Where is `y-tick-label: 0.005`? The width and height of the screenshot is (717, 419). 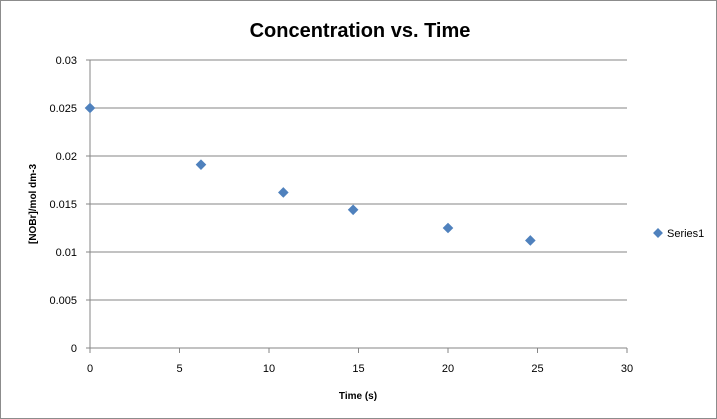
y-tick-label: 0.005 is located at coordinates (63, 301).